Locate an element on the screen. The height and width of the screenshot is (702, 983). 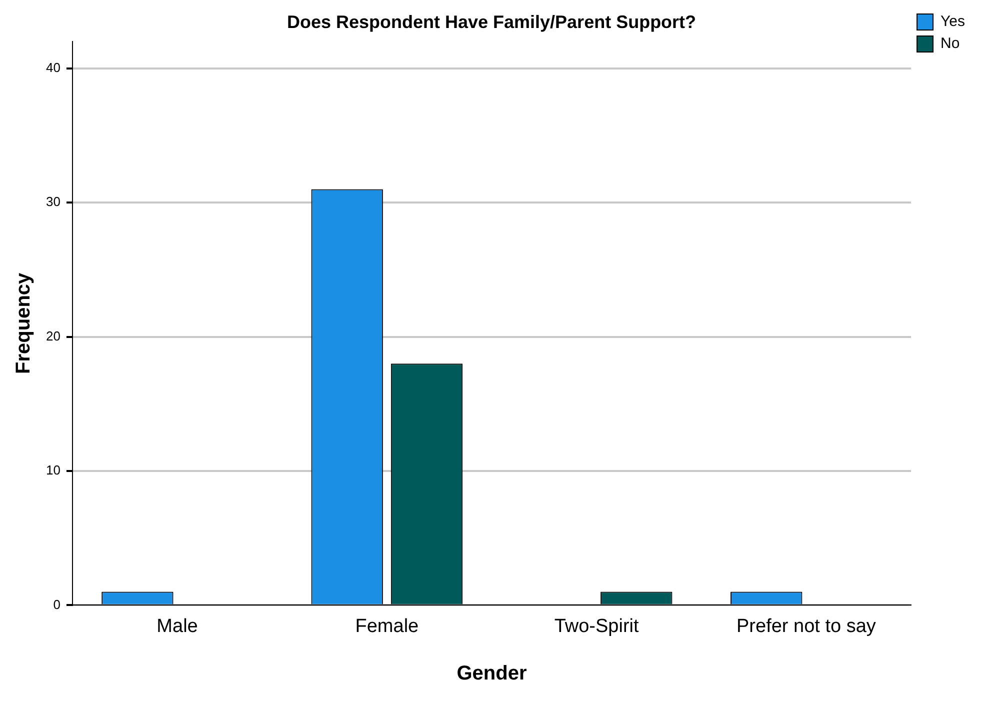
y-tick-label: 20 is located at coordinates (53, 336).